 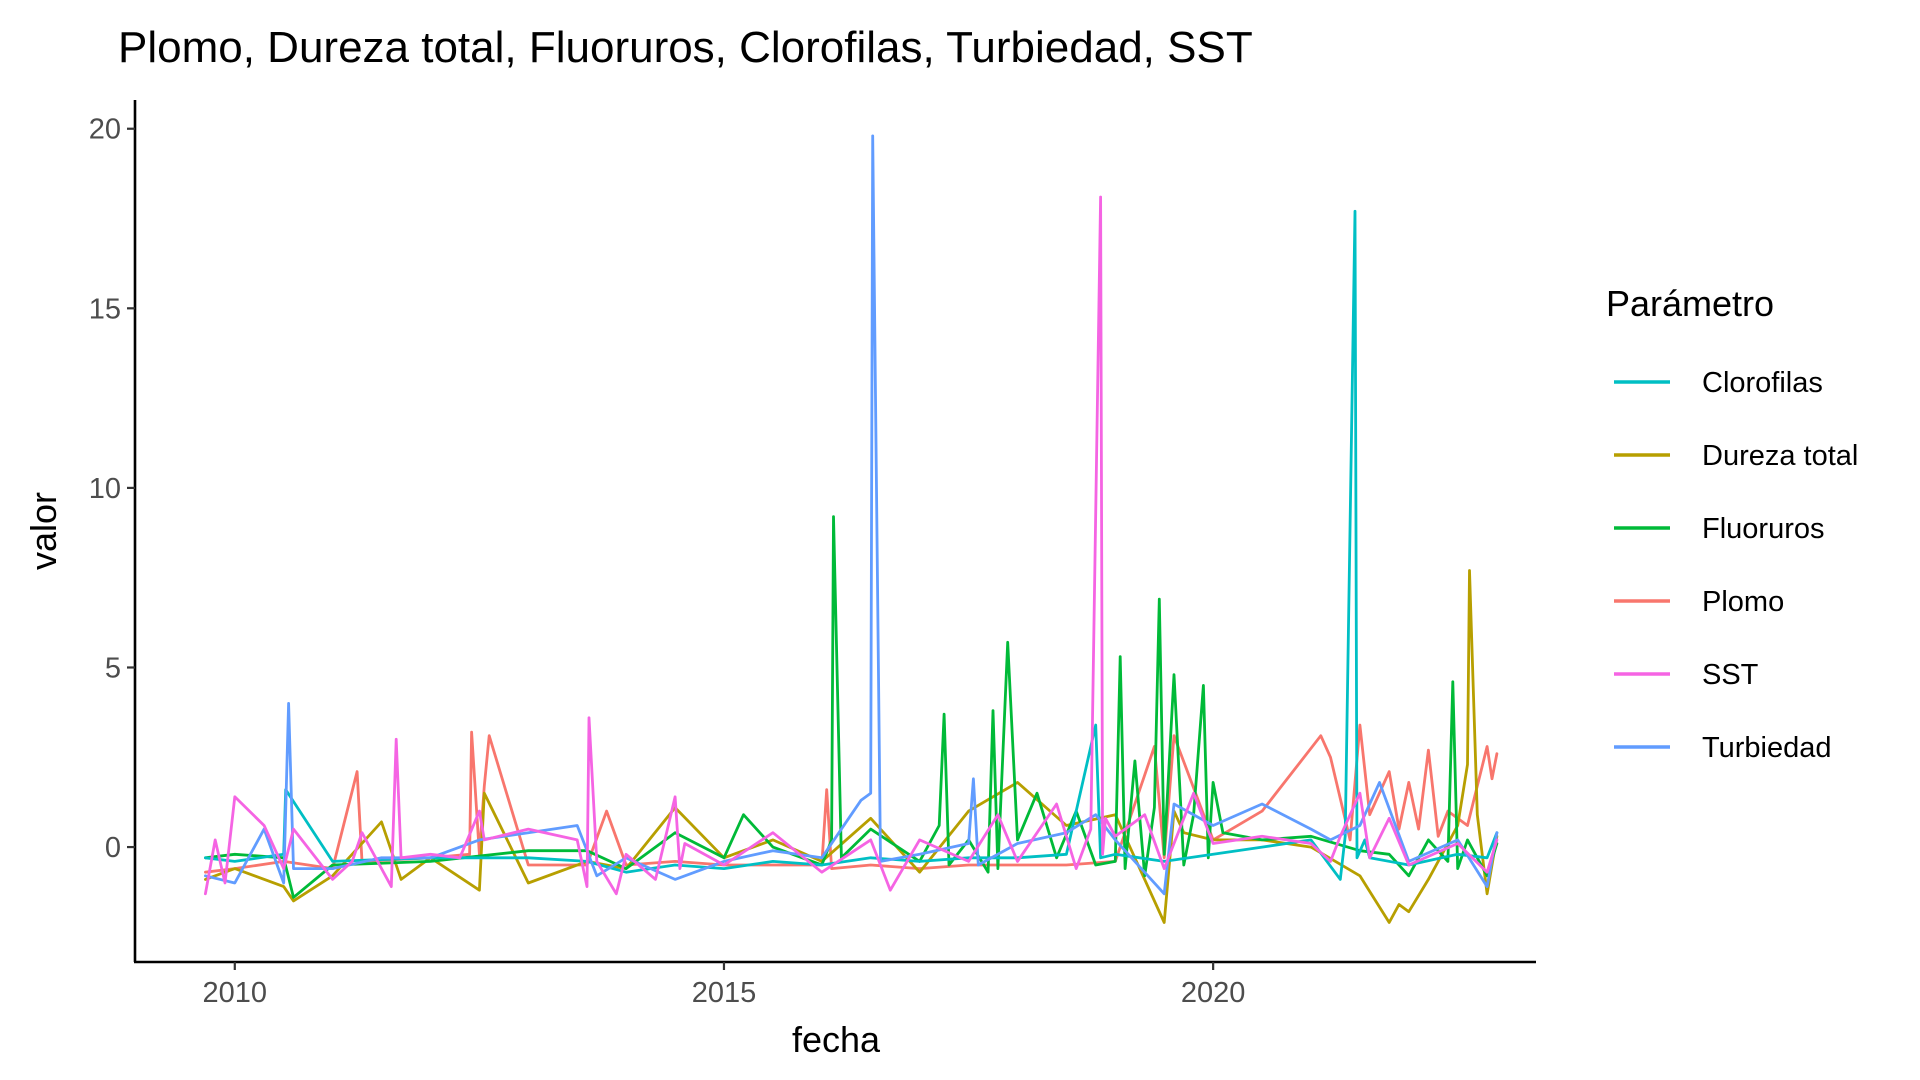 I want to click on legend-label-turbiedad: Turbiedad, so click(x=1767, y=748).